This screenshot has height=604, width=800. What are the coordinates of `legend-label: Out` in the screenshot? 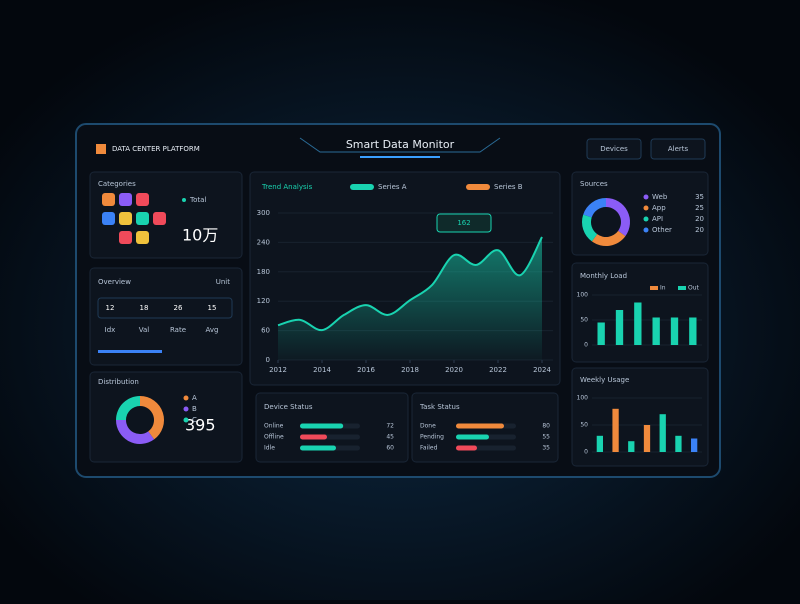 It's located at (694, 288).